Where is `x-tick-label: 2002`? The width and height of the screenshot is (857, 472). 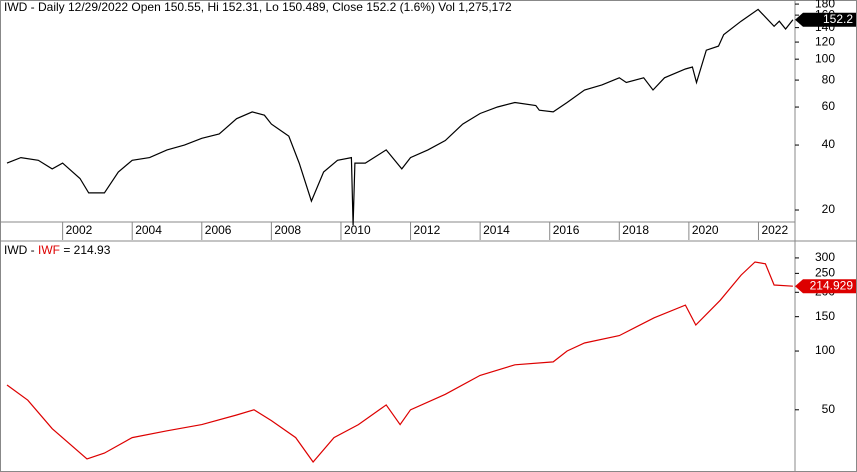 x-tick-label: 2002 is located at coordinates (79, 230).